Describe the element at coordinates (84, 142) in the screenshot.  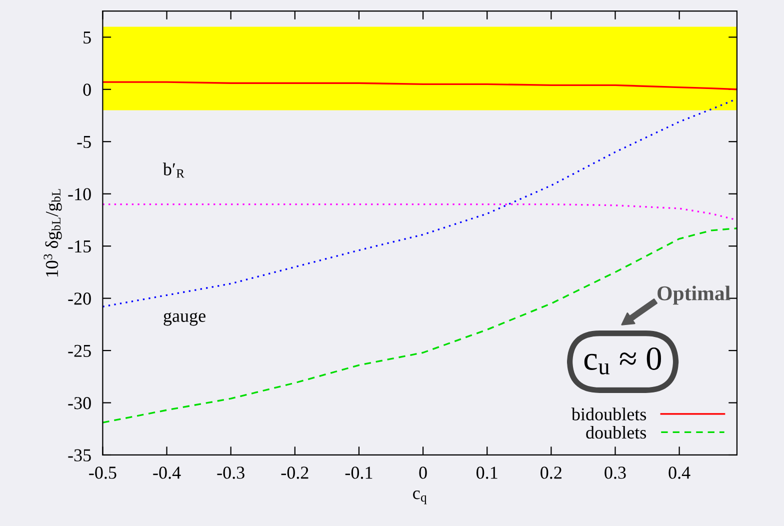
I see `y-tick-label: -5` at that location.